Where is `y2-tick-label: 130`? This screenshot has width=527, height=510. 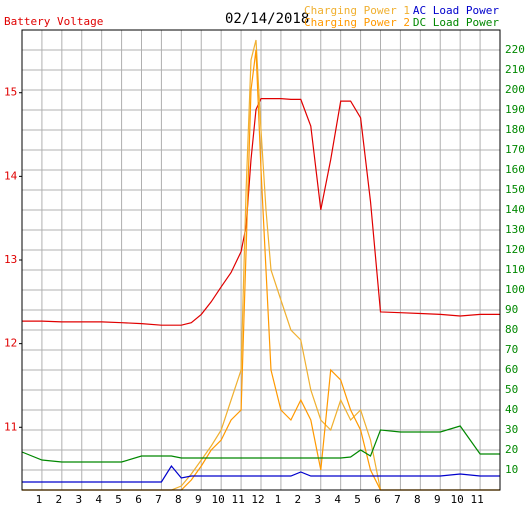
y2-tick-label: 130 is located at coordinates (515, 229).